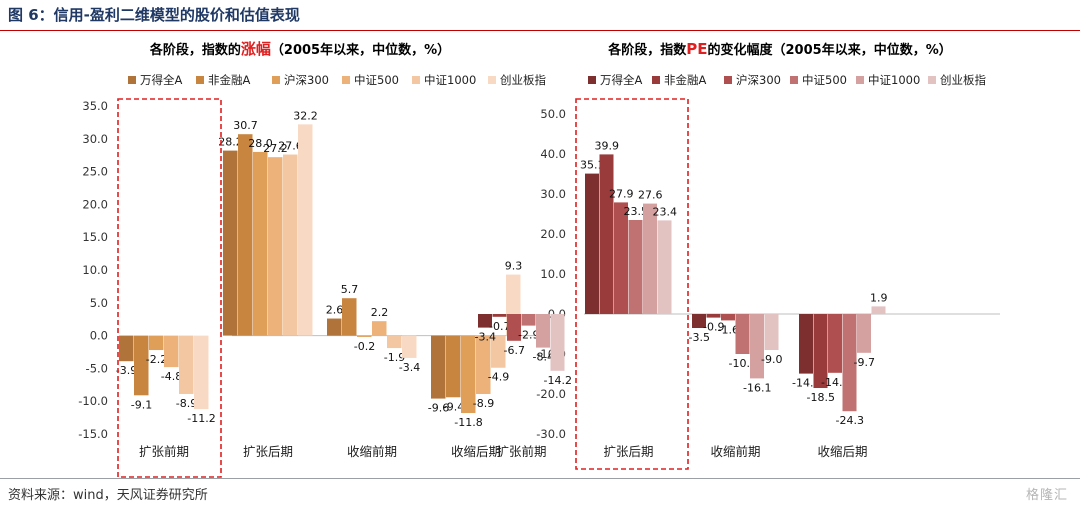  What do you see at coordinates (543, 357) in the screenshot?
I see `bar-data-label: -8.4` at bounding box center [543, 357].